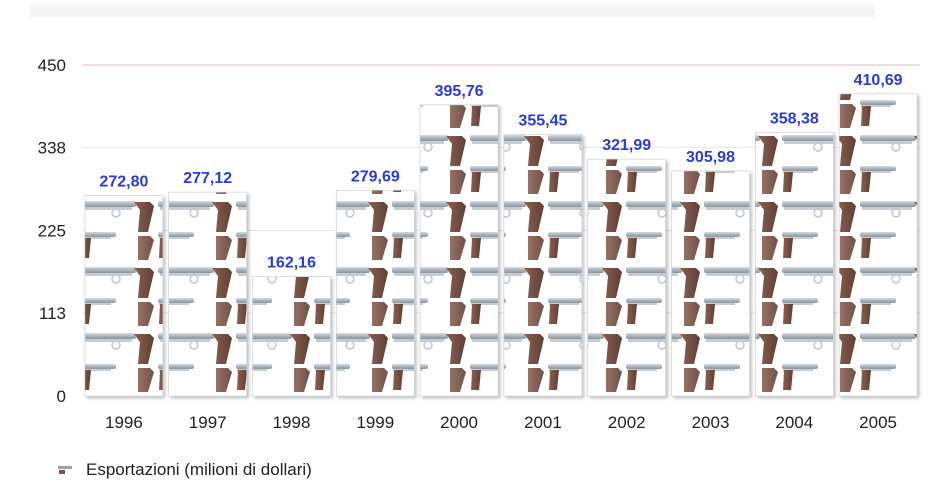  I want to click on data-label: 162,16, so click(291, 263).